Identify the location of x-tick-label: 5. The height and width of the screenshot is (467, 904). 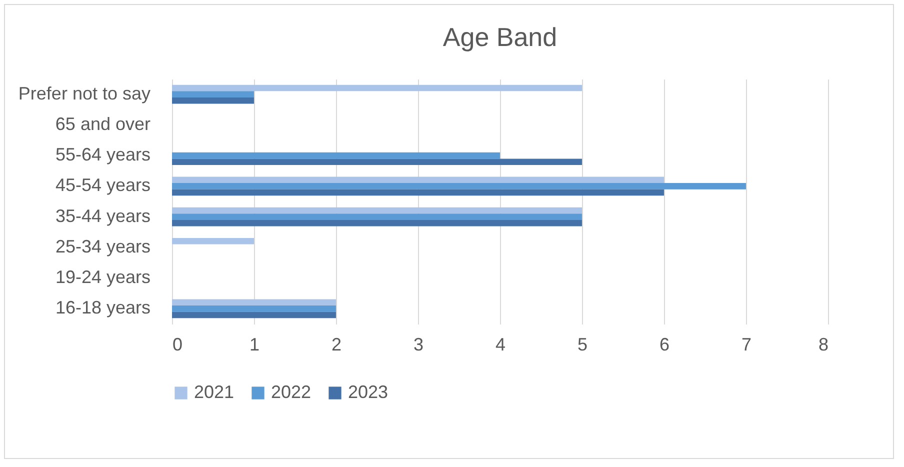
(582, 344).